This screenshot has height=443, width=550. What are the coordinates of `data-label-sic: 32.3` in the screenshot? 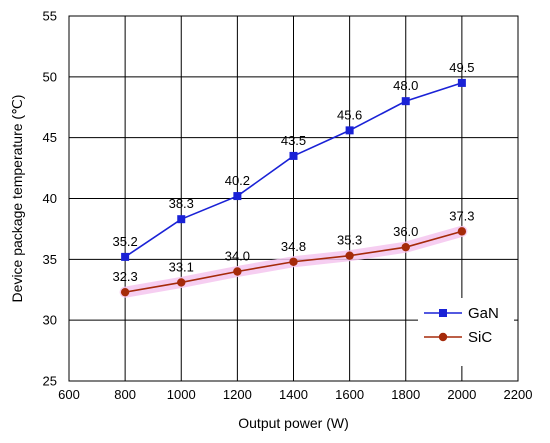 It's located at (124, 276).